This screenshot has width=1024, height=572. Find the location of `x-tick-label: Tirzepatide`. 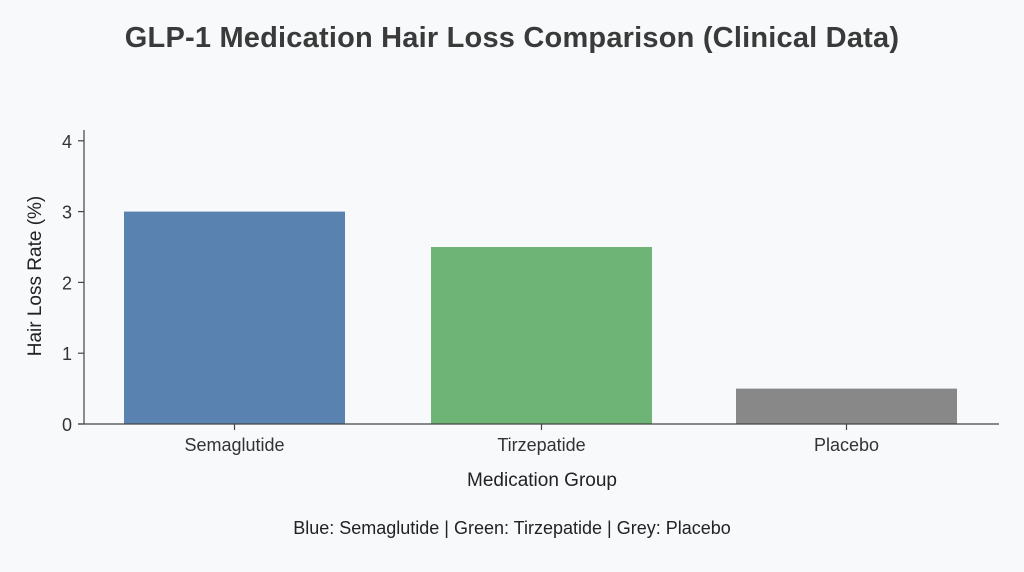

x-tick-label: Tirzepatide is located at coordinates (541, 445).